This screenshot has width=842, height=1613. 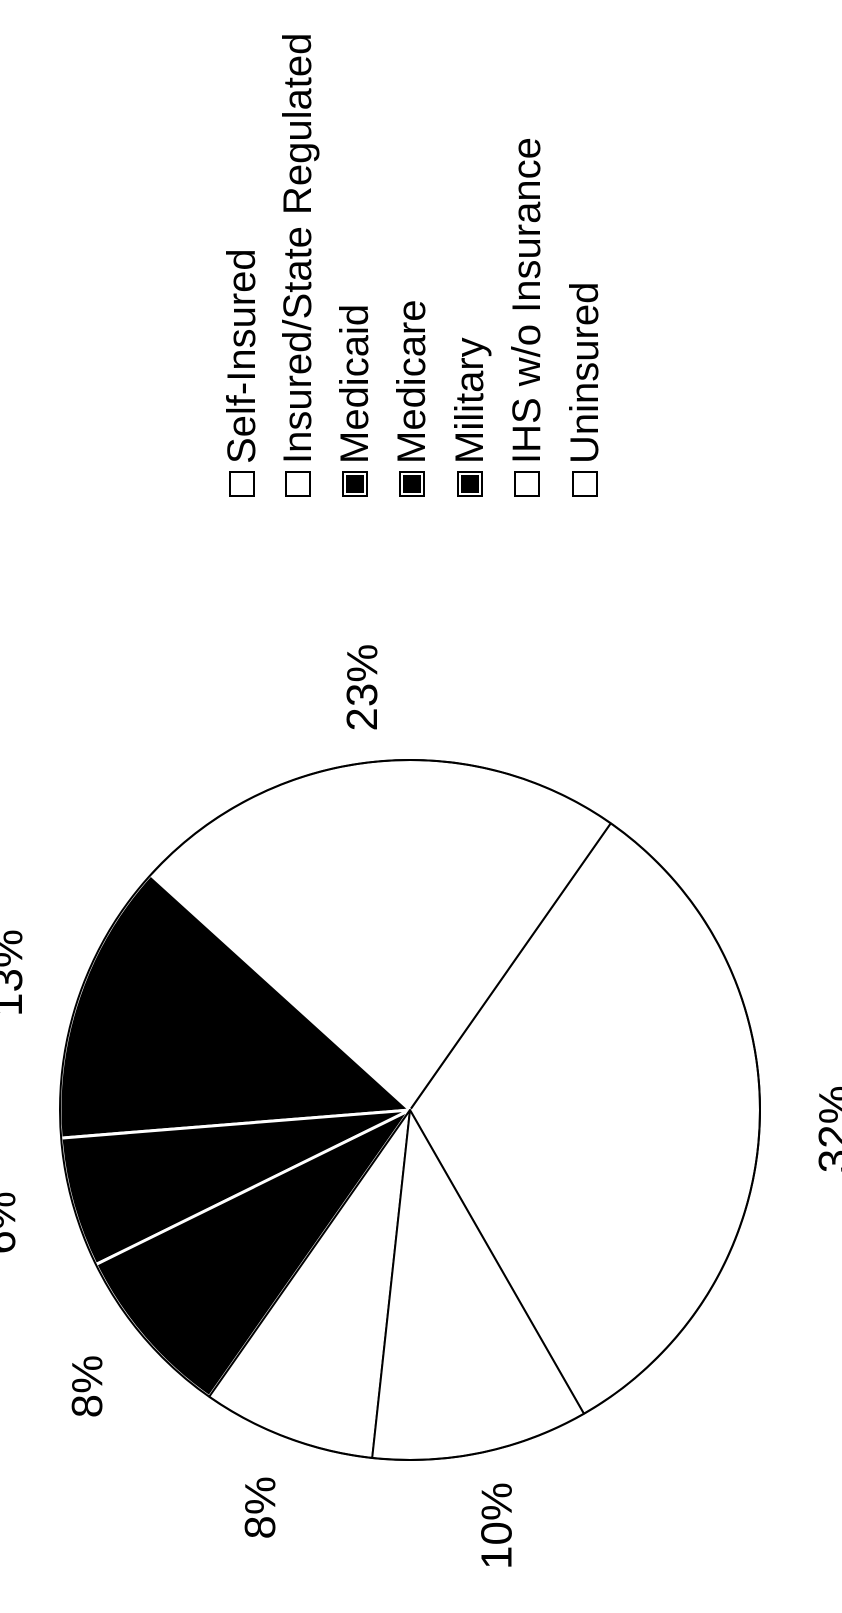 What do you see at coordinates (242, 356) in the screenshot?
I see `legend-label-self-insured: Self-Insured` at bounding box center [242, 356].